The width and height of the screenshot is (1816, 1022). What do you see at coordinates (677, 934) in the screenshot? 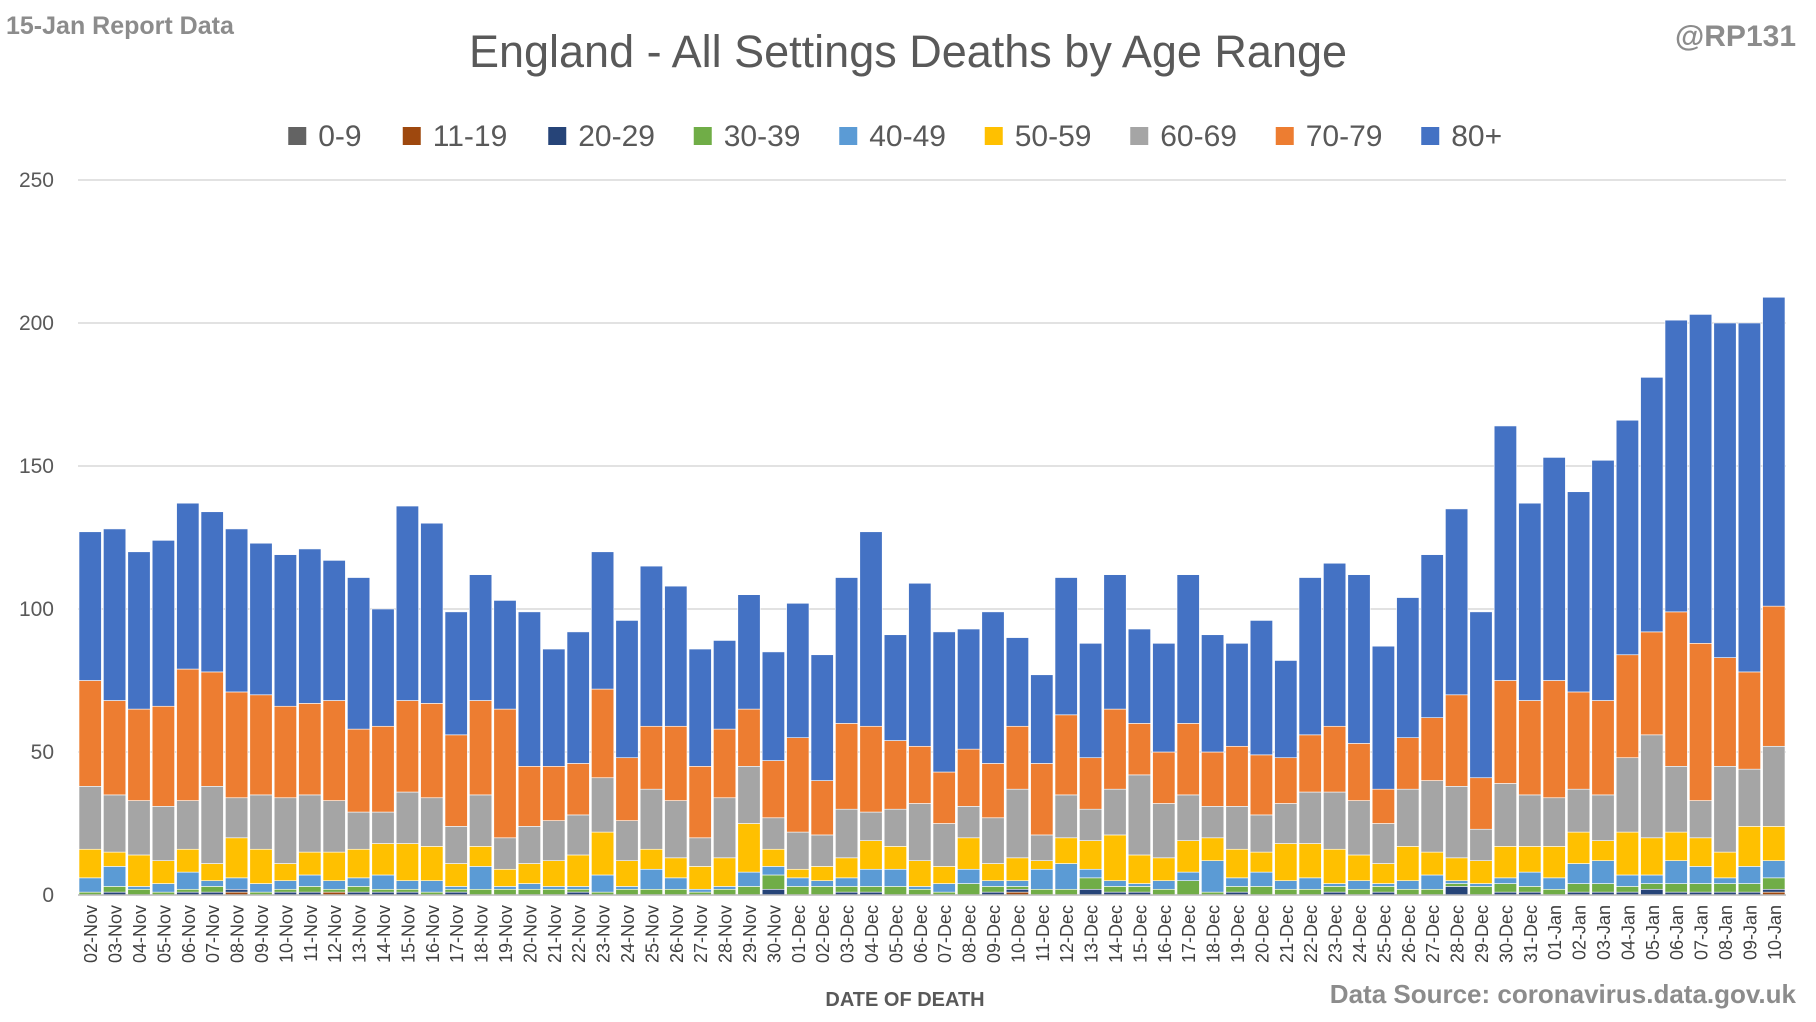
I see `x-tick-label: 26-Nov` at bounding box center [677, 934].